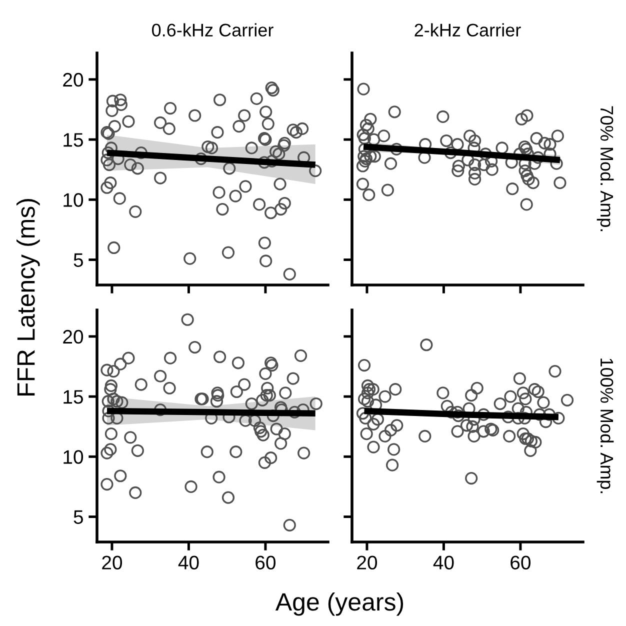 The height and width of the screenshot is (626, 626). Describe the element at coordinates (467, 30) in the screenshot. I see `chart-title: 2-kHz Carrier` at that location.